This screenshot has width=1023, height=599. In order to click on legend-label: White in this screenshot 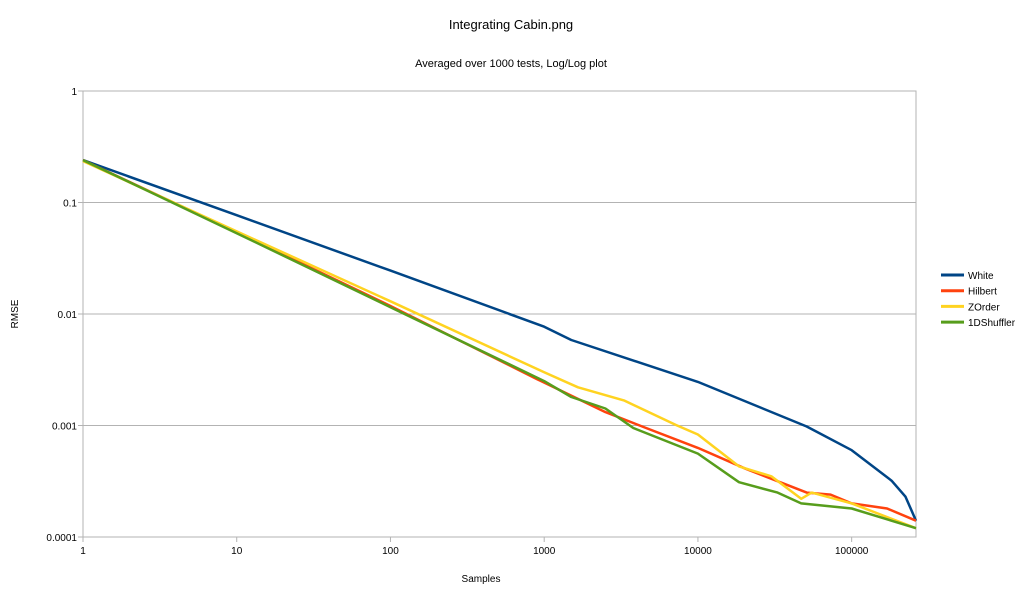, I will do `click(981, 276)`.